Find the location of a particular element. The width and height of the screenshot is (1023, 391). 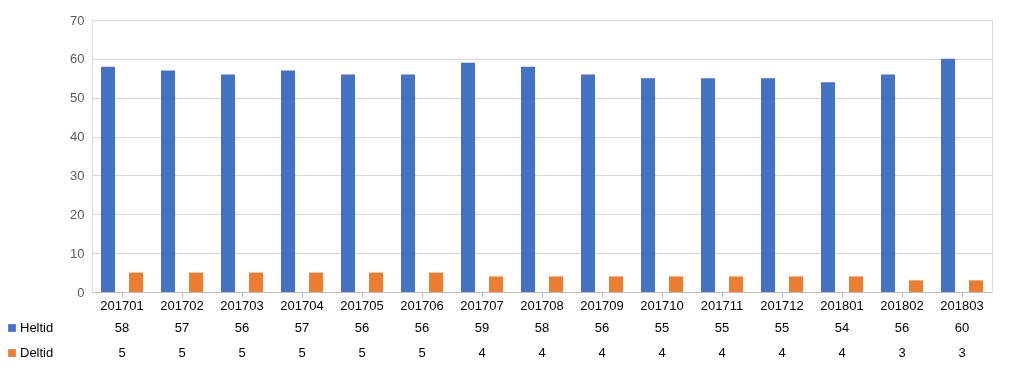

y-tick-label: 50 is located at coordinates (77, 98).